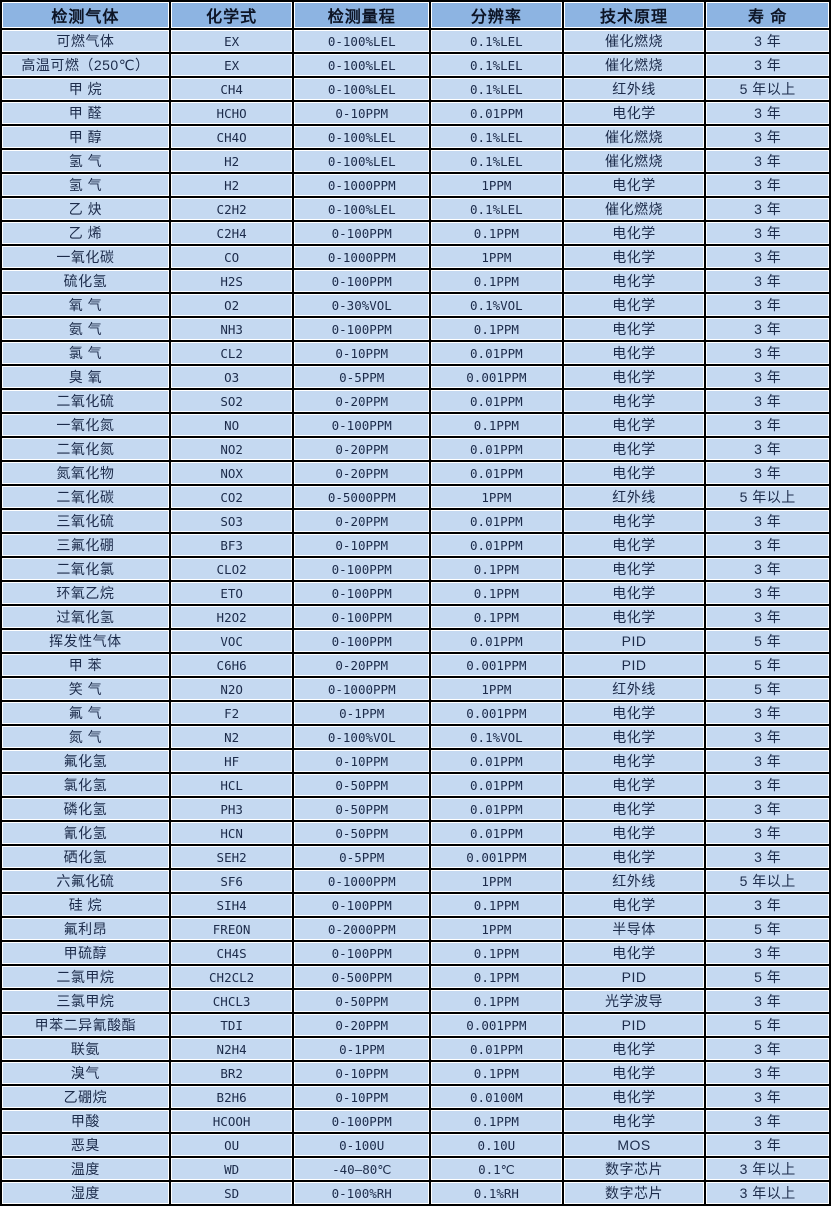 The height and width of the screenshot is (1206, 831). Describe the element at coordinates (231, 233) in the screenshot. I see `formula-cell: C2H4` at that location.